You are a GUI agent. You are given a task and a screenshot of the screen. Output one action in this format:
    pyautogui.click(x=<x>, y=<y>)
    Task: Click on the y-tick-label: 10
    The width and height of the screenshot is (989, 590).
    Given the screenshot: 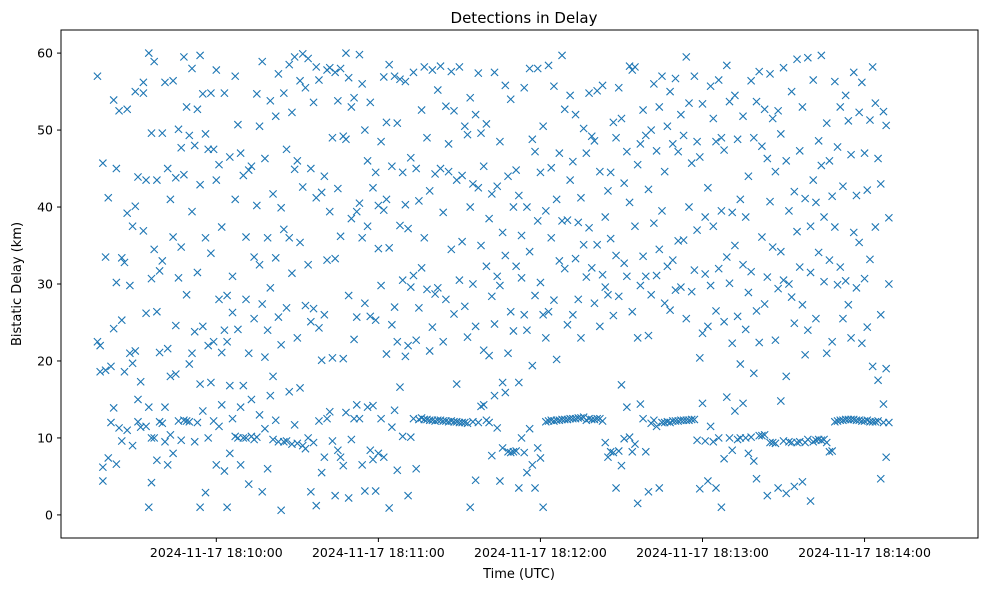 What is the action you would take?
    pyautogui.click(x=45, y=437)
    